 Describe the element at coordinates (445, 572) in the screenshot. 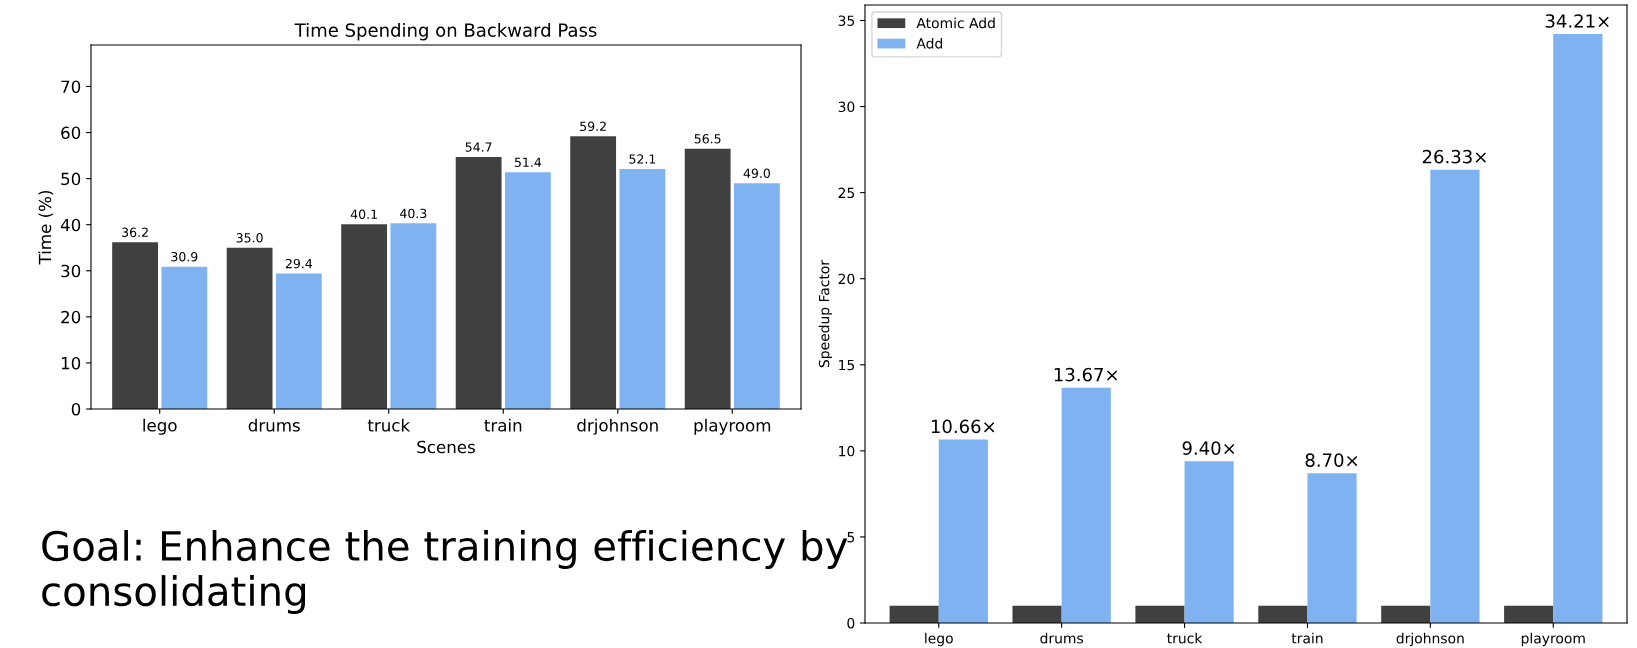

I see `text: Goal: Enhance the training efficiency by consolidating` at that location.